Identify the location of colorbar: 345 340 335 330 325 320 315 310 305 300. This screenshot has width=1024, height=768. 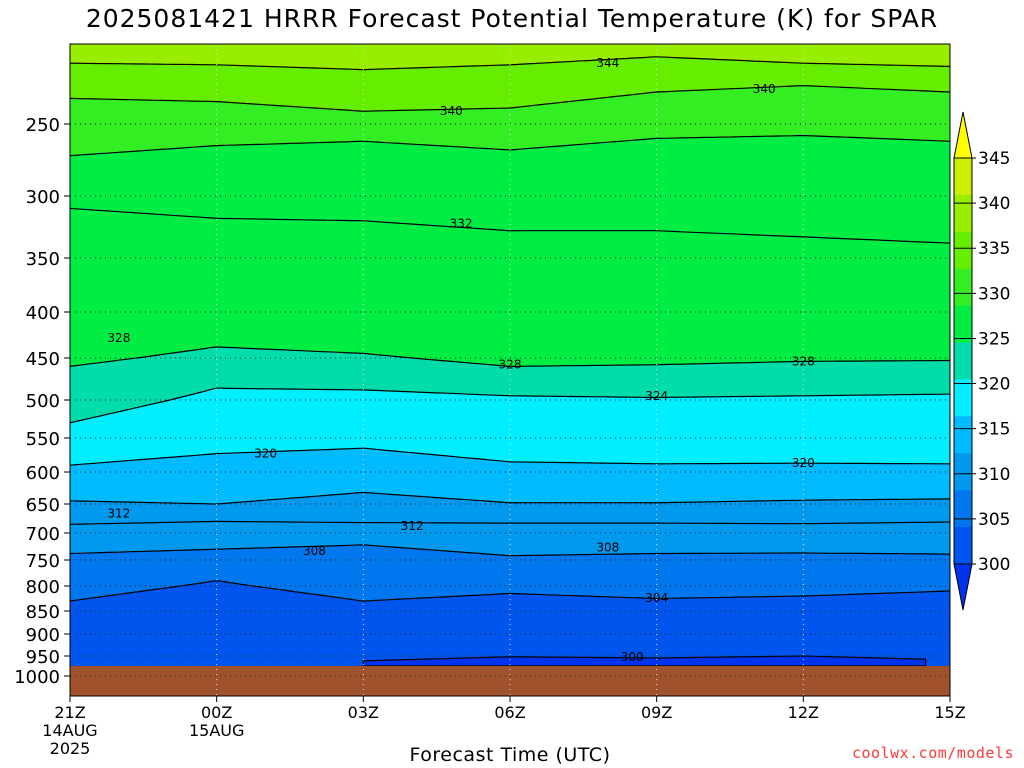
(981, 361).